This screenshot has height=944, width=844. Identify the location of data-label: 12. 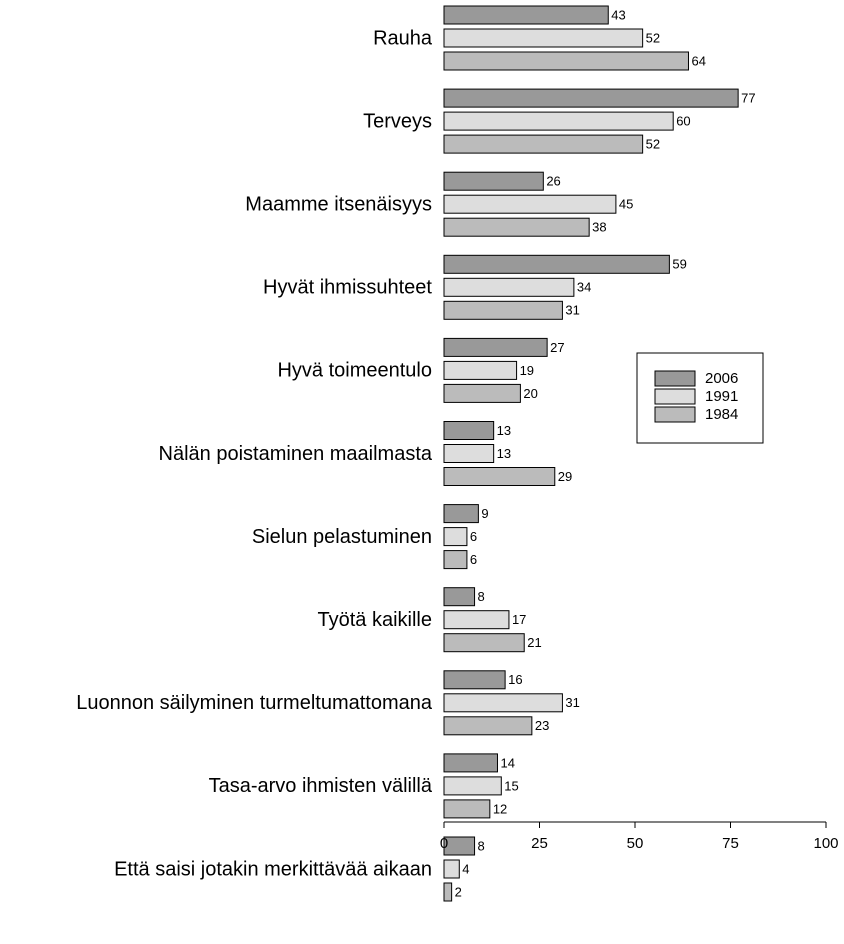
(500, 808).